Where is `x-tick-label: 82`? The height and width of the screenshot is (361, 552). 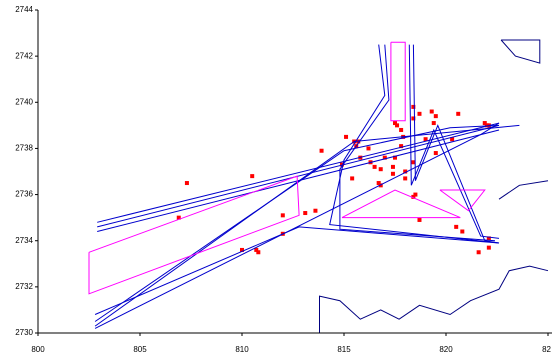 x-tick-label: 82 is located at coordinates (546, 349).